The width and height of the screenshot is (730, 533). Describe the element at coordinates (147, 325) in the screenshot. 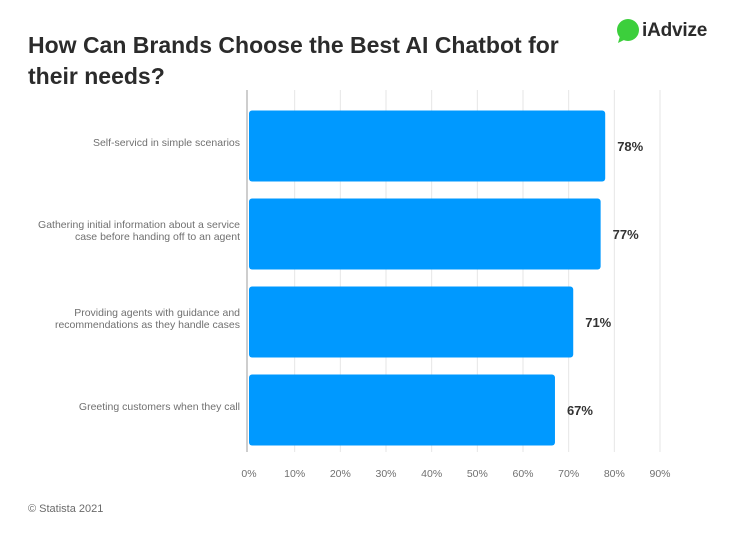

I see `category-label: recommendations as they handle cases` at that location.